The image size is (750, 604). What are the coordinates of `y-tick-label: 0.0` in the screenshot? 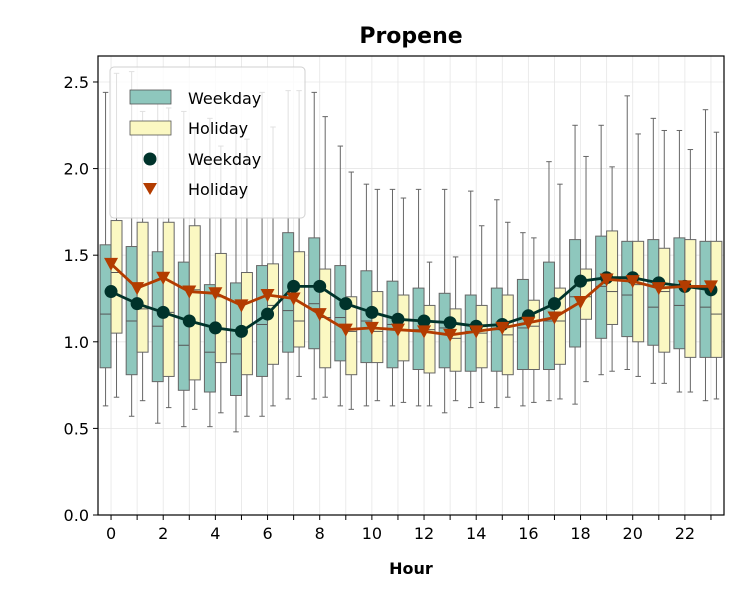 It's located at (76, 515).